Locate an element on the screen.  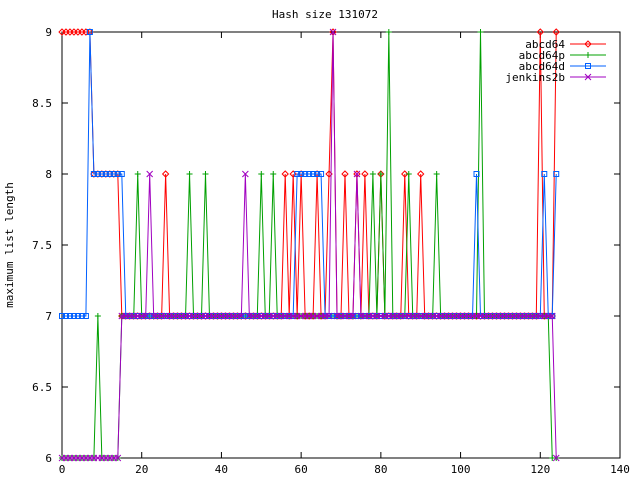
x-tick-label: 40 is located at coordinates (221, 469).